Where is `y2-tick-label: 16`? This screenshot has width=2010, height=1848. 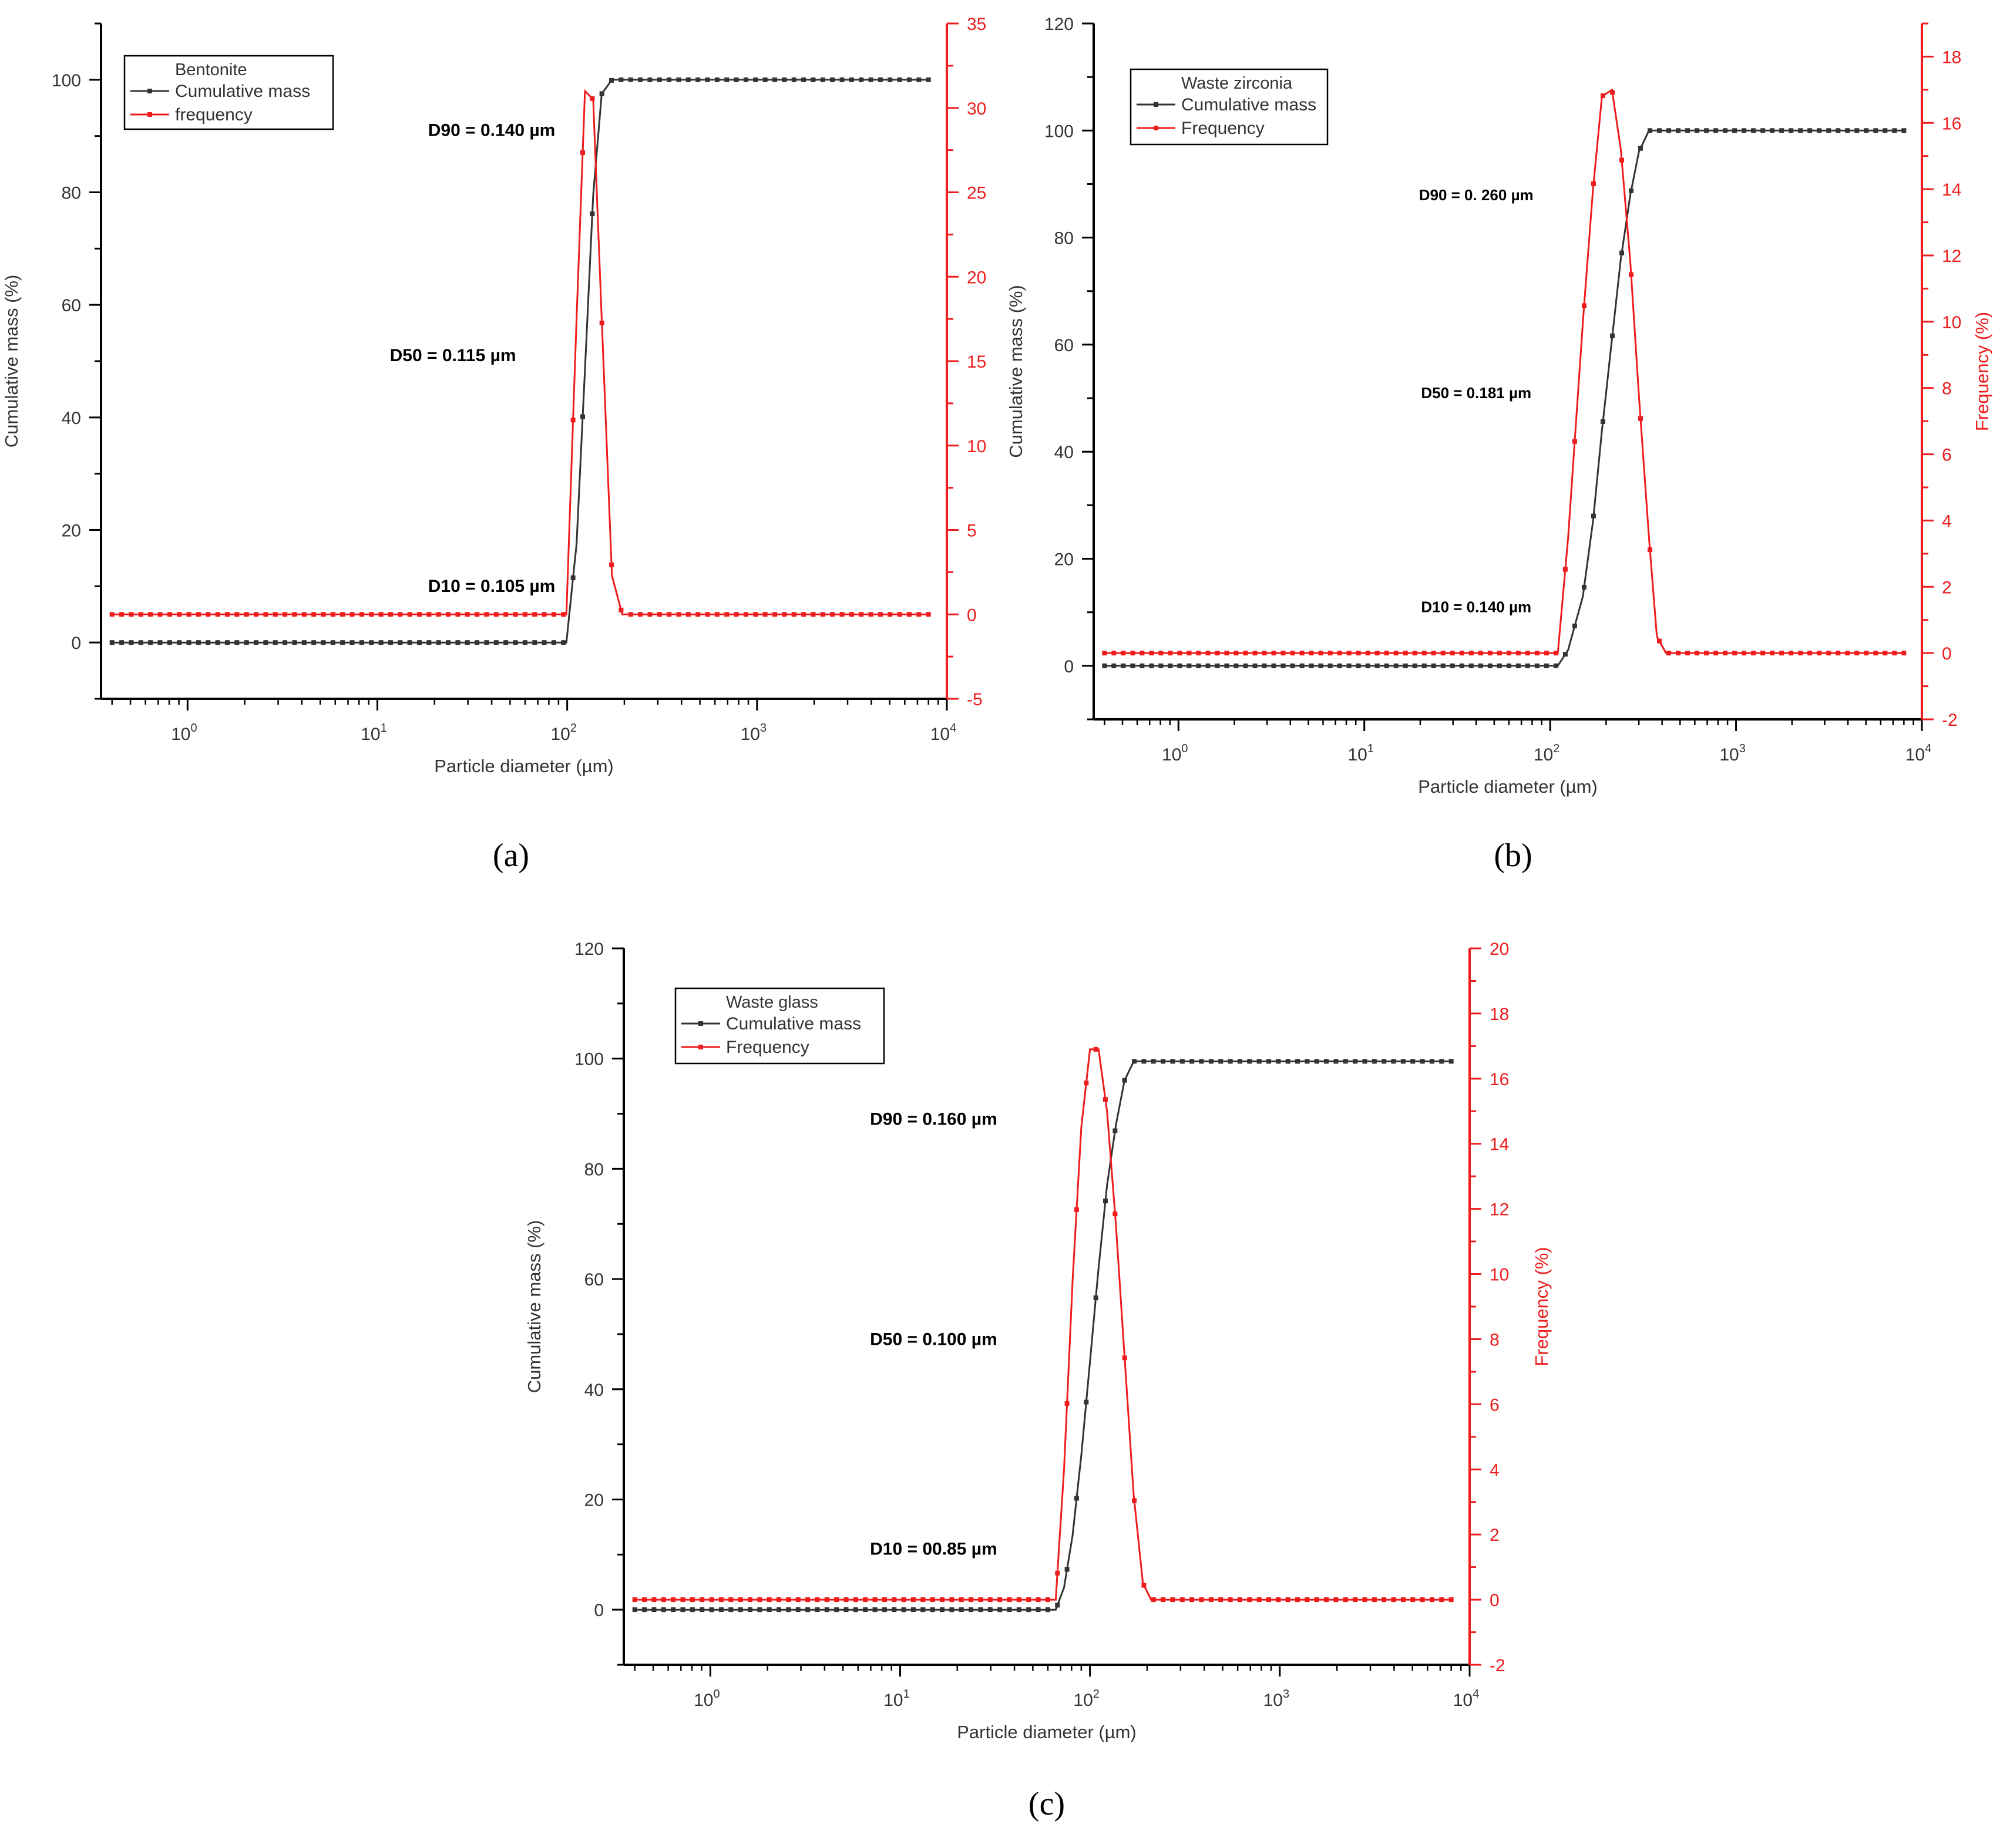
y2-tick-label: 16 is located at coordinates (1500, 1079).